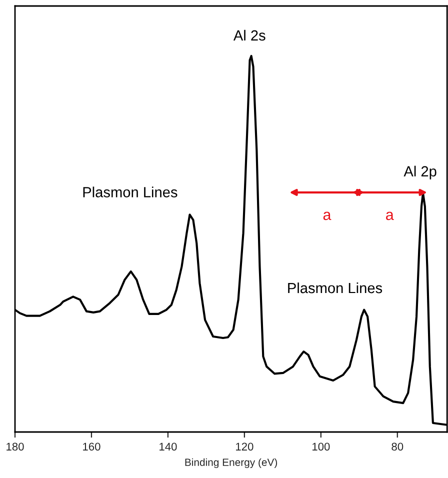  What do you see at coordinates (398, 446) in the screenshot?
I see `x-tick-label: 80` at bounding box center [398, 446].